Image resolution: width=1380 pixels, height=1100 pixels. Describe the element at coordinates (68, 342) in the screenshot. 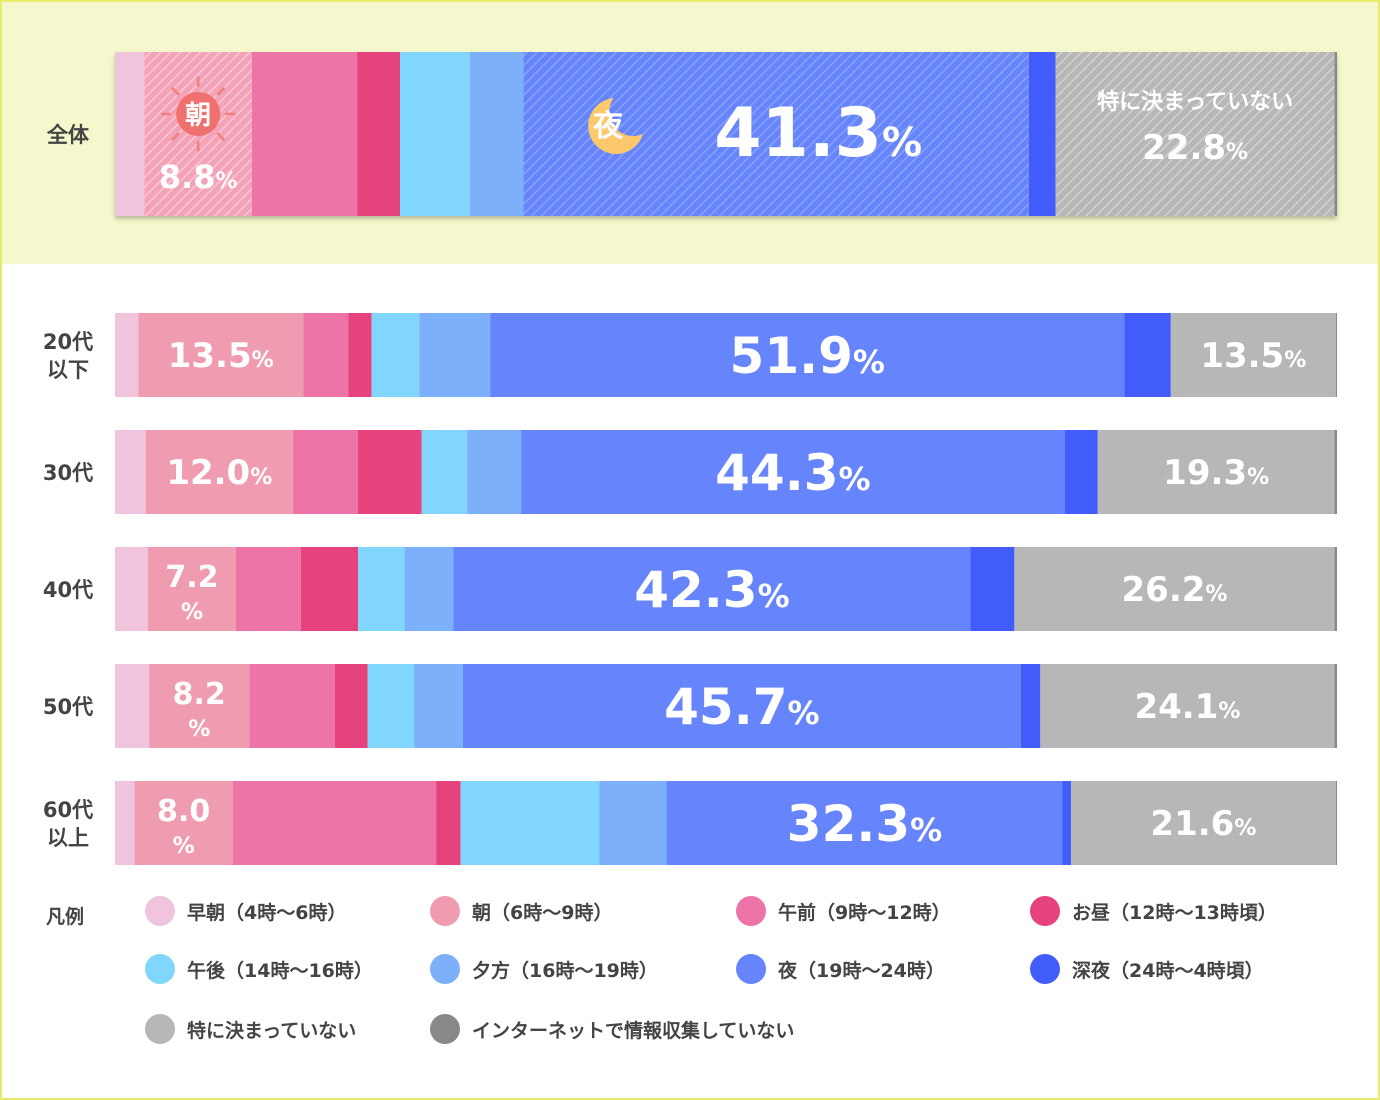

I see `row-label: 20代` at that location.